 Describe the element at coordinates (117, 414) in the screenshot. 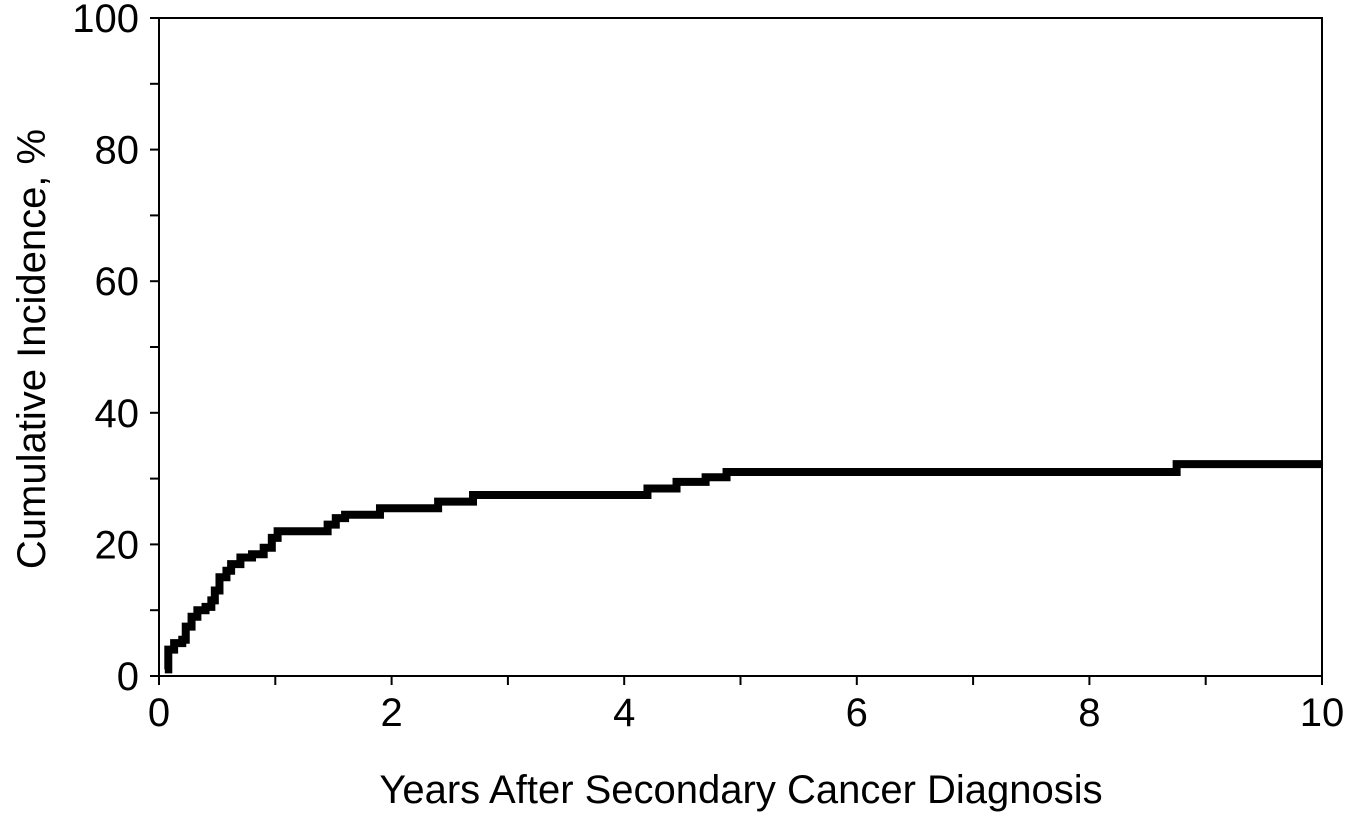

I see `y-tick-label: 40` at that location.